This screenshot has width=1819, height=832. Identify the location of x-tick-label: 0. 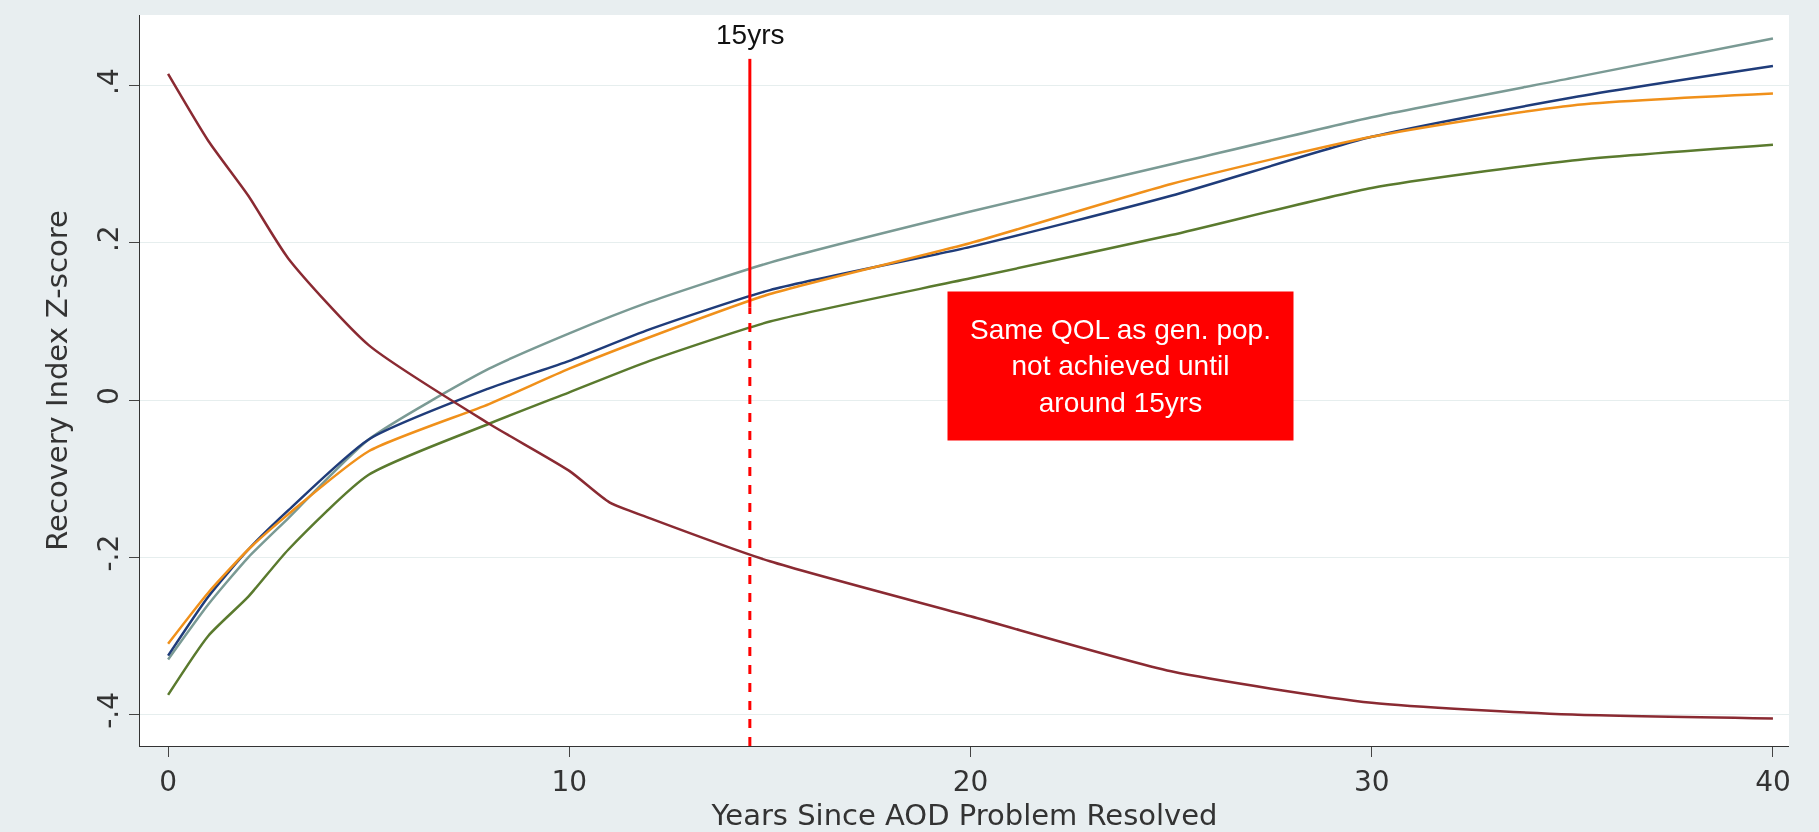
(168, 781).